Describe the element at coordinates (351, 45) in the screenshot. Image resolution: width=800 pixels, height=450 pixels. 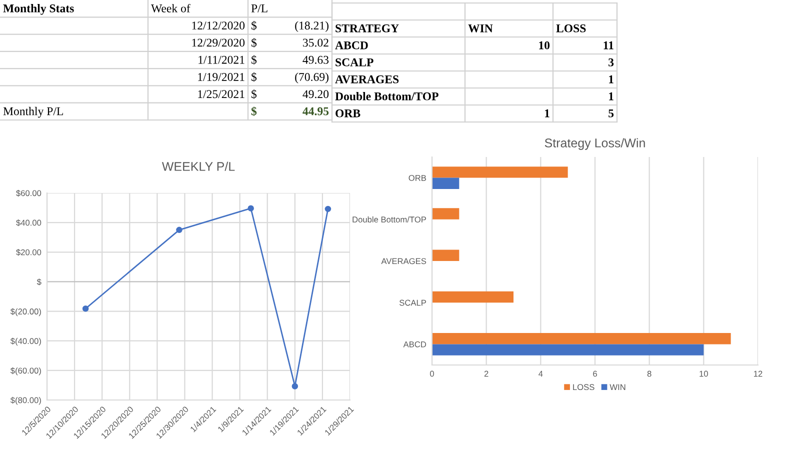
I see `text: ABCD` at that location.